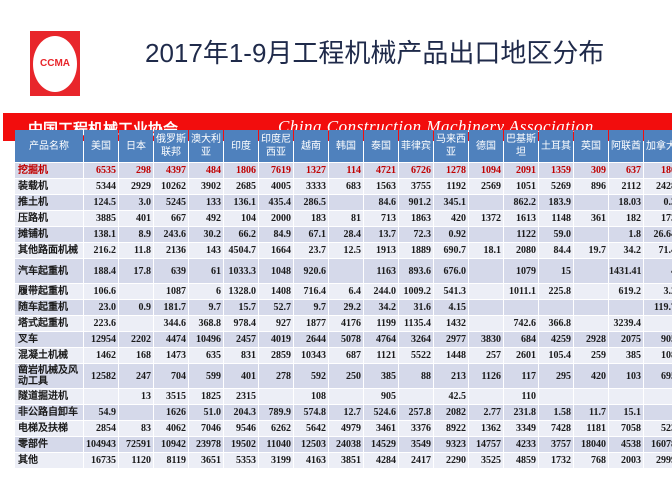 This screenshot has width=672, height=478. I want to click on value-cell: 524.6, so click(381, 412).